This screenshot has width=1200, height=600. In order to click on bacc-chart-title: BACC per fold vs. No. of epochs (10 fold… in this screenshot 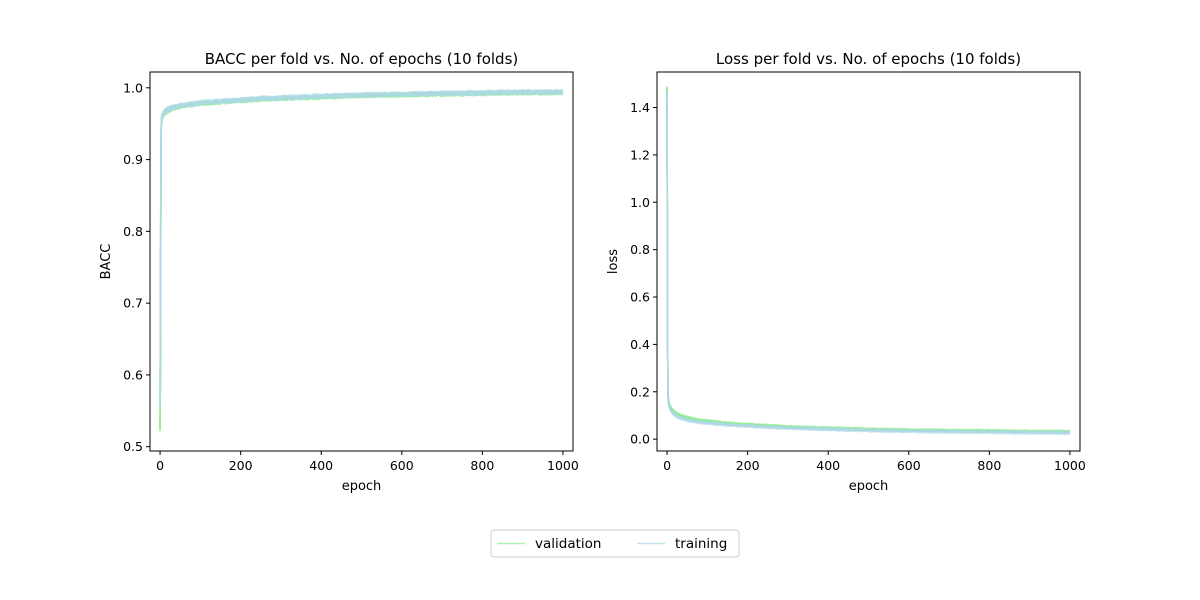, I will do `click(362, 59)`.